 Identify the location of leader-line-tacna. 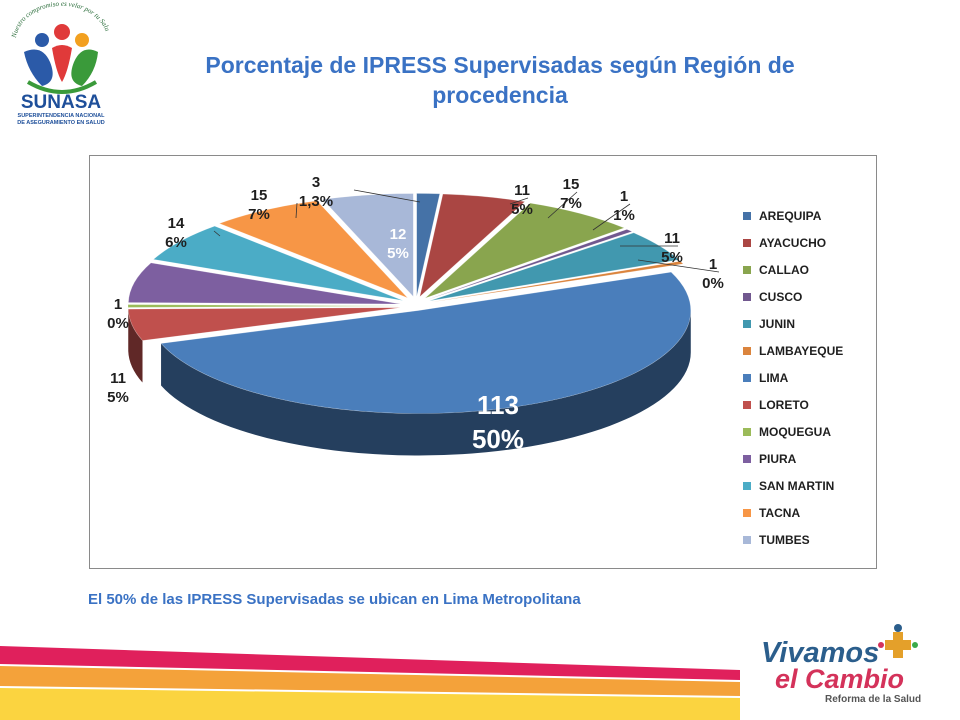
(296, 210).